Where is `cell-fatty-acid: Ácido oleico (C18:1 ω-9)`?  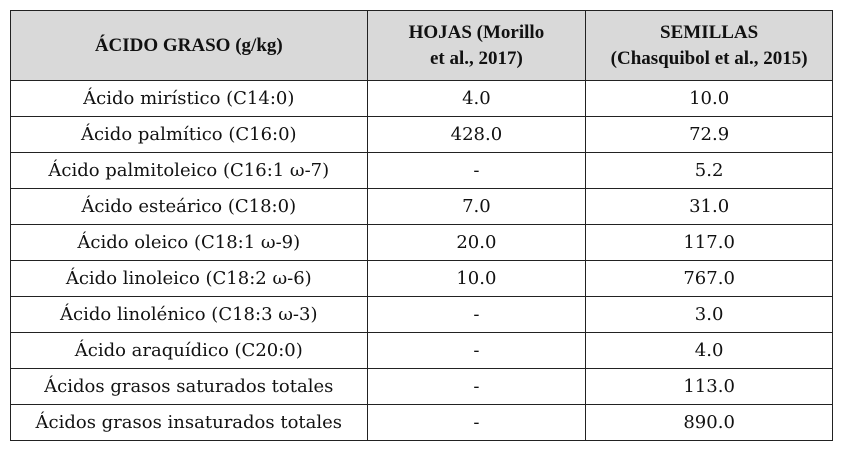 cell-fatty-acid: Ácido oleico (C18:1 ω-9) is located at coordinates (189, 242).